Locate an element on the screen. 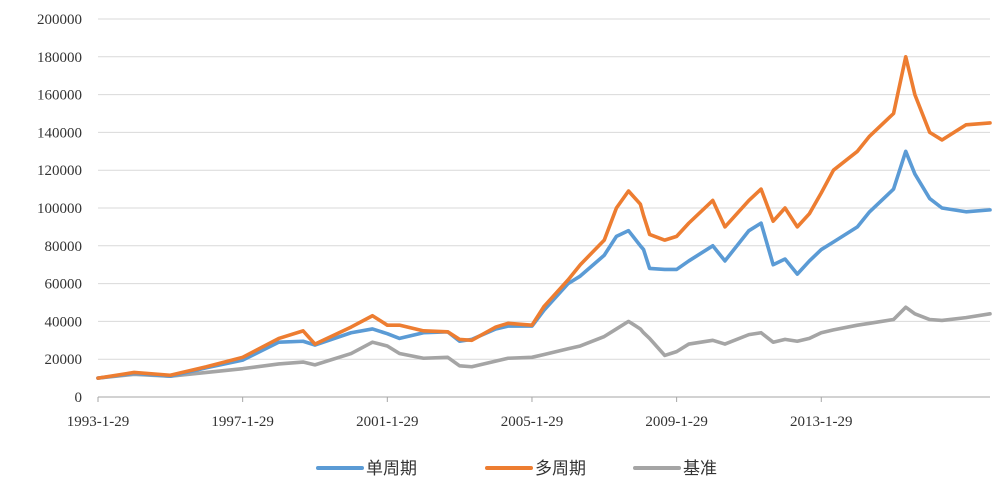 The image size is (1002, 492). legend: 单周期 多周期 基准 is located at coordinates (516, 469).